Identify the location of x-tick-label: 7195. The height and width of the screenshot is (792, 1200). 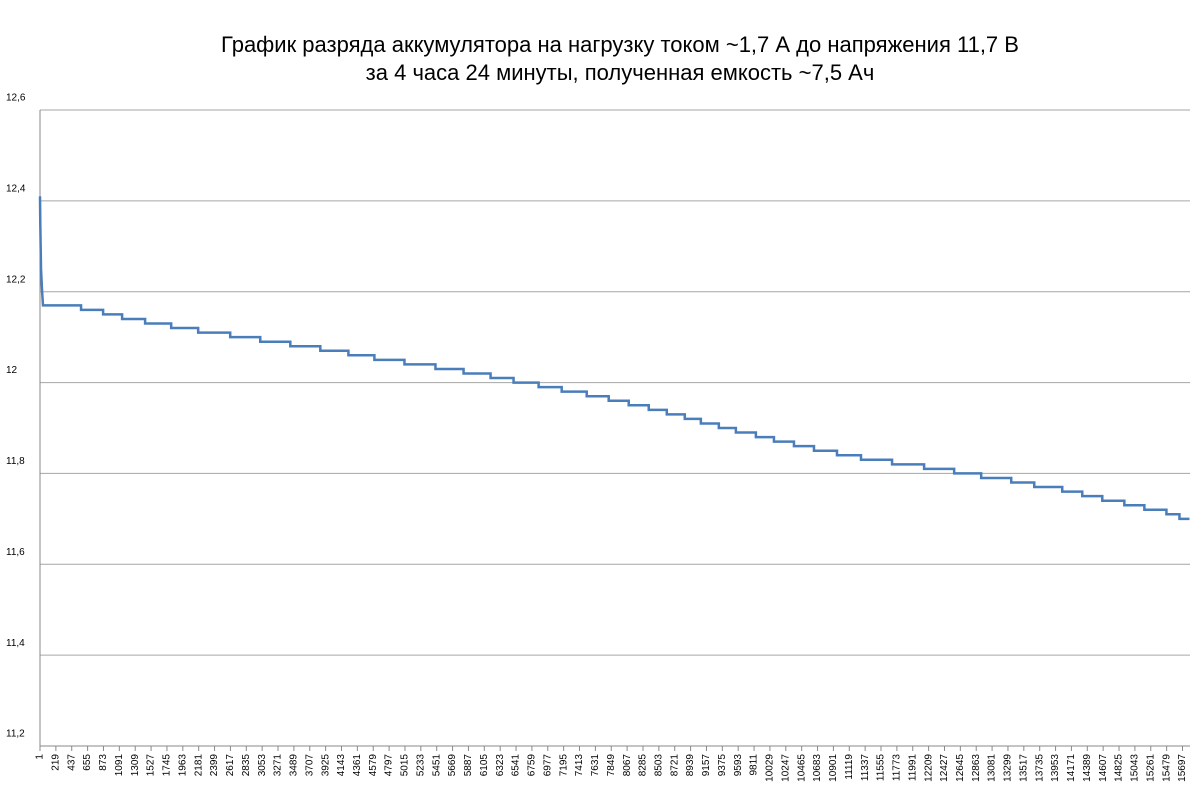
(563, 765).